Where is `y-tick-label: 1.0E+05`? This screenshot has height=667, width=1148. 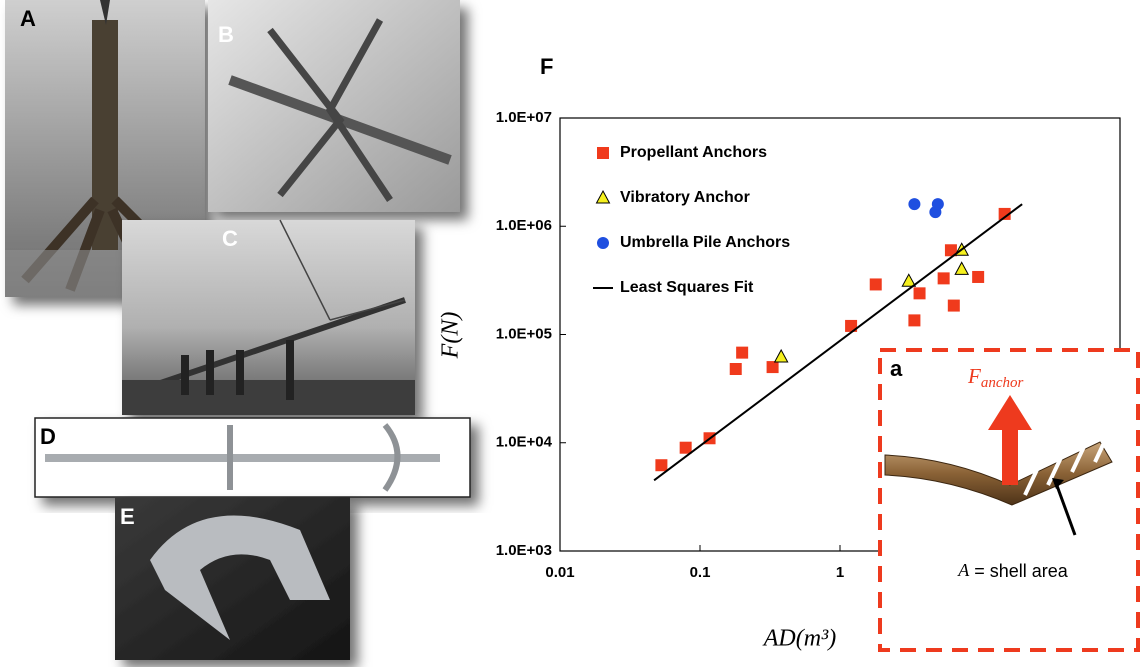
y-tick-label: 1.0E+05 is located at coordinates (524, 333).